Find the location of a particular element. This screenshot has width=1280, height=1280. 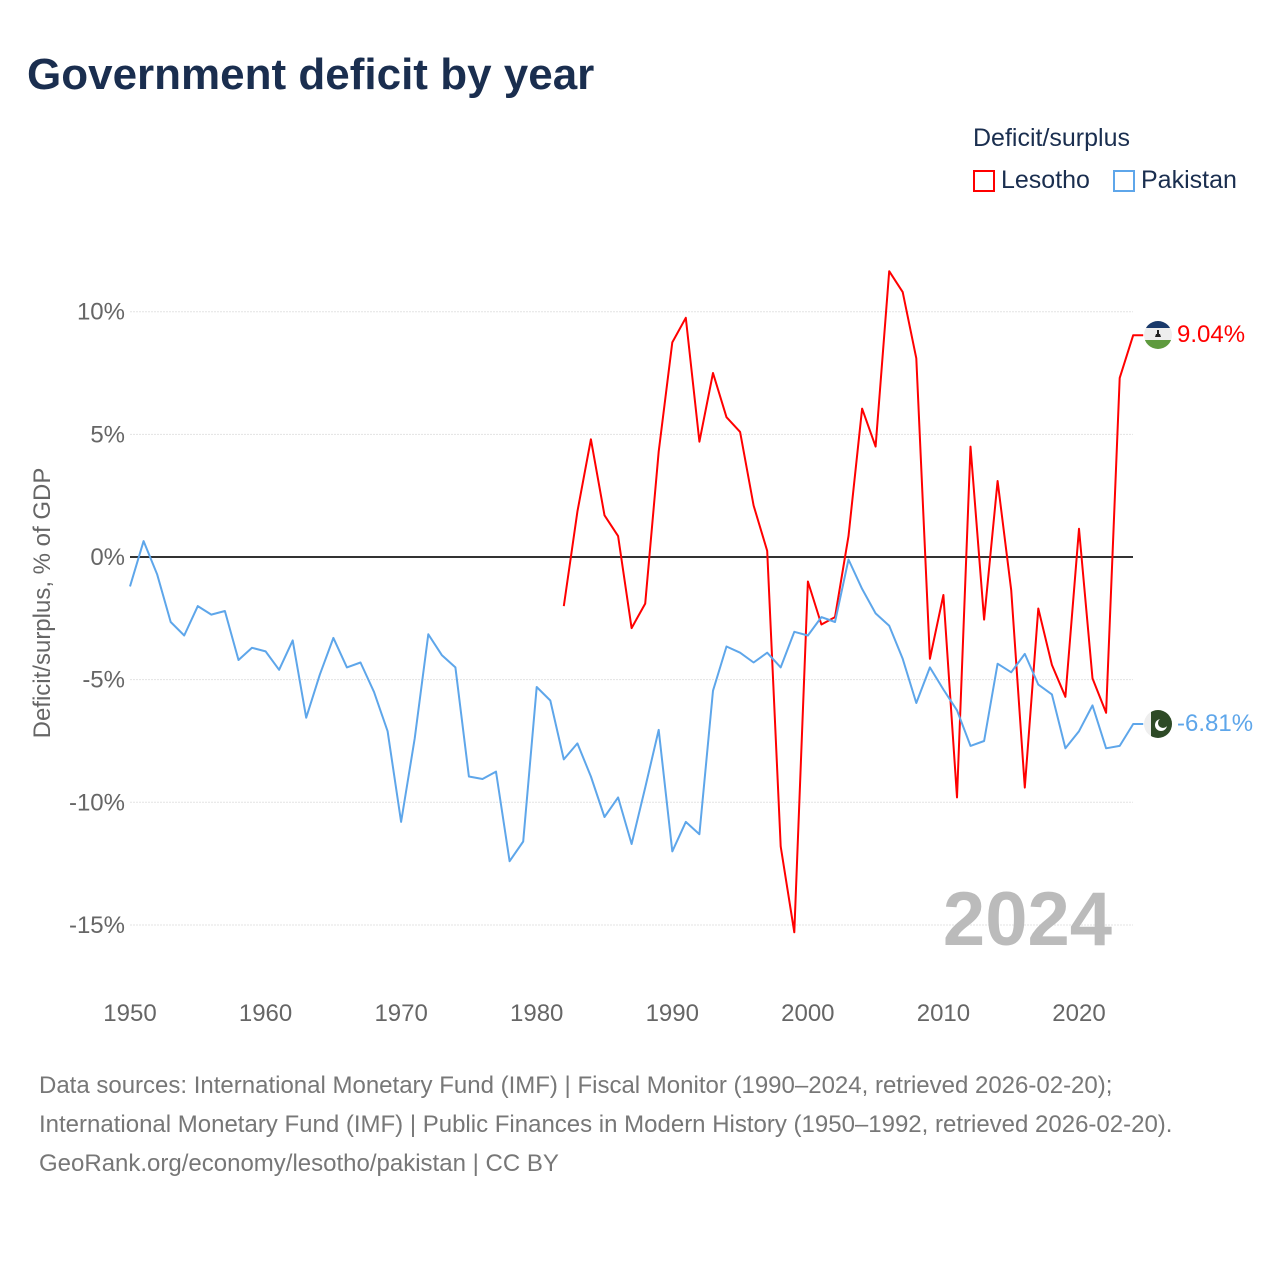

legend-item-lesotho: Lesotho is located at coordinates (1031, 180).